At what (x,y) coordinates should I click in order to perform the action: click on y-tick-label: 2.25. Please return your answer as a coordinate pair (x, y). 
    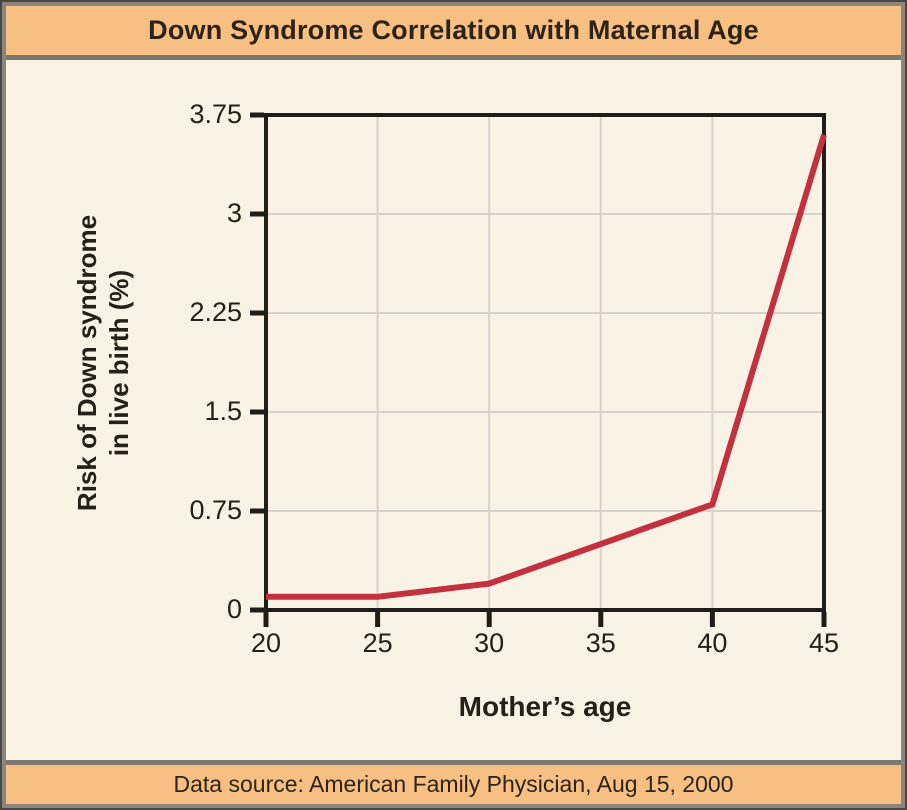
    Looking at the image, I should click on (215, 311).